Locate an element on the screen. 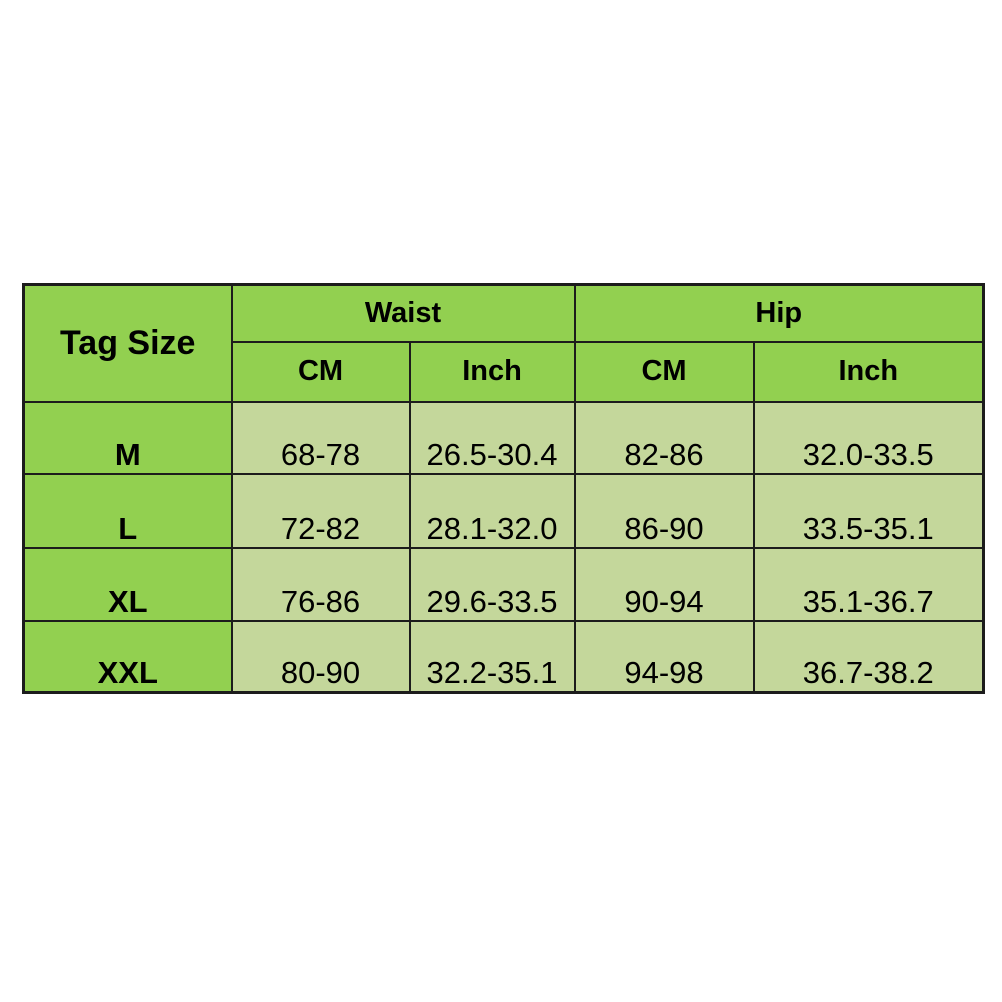 The height and width of the screenshot is (1002, 1002). size-label-cell: XL is located at coordinates (127, 584).